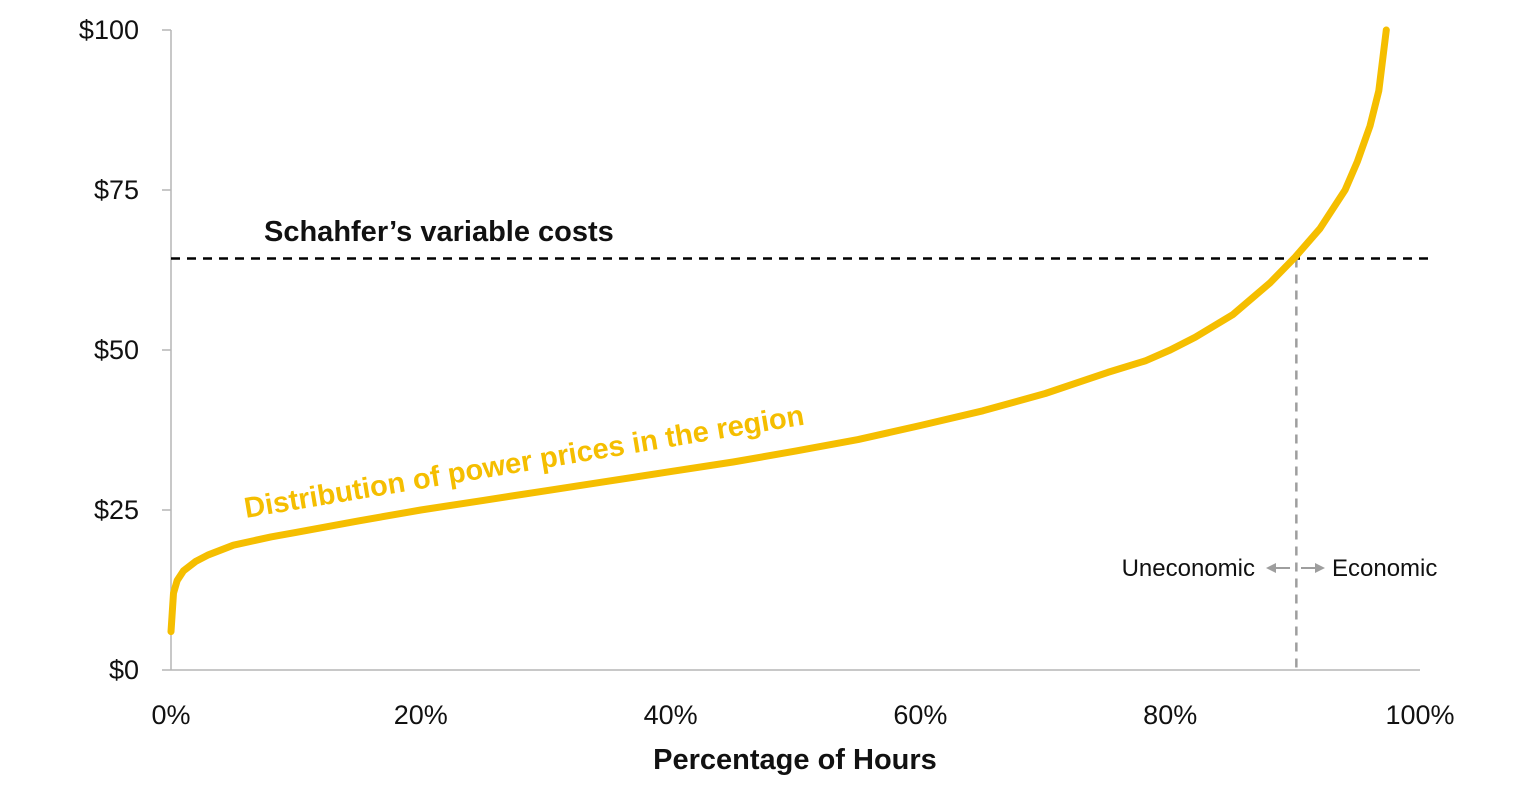 Image resolution: width=1536 pixels, height=795 pixels. I want to click on y-ticks: $0 $25 $50 $75 $100, so click(125, 350).